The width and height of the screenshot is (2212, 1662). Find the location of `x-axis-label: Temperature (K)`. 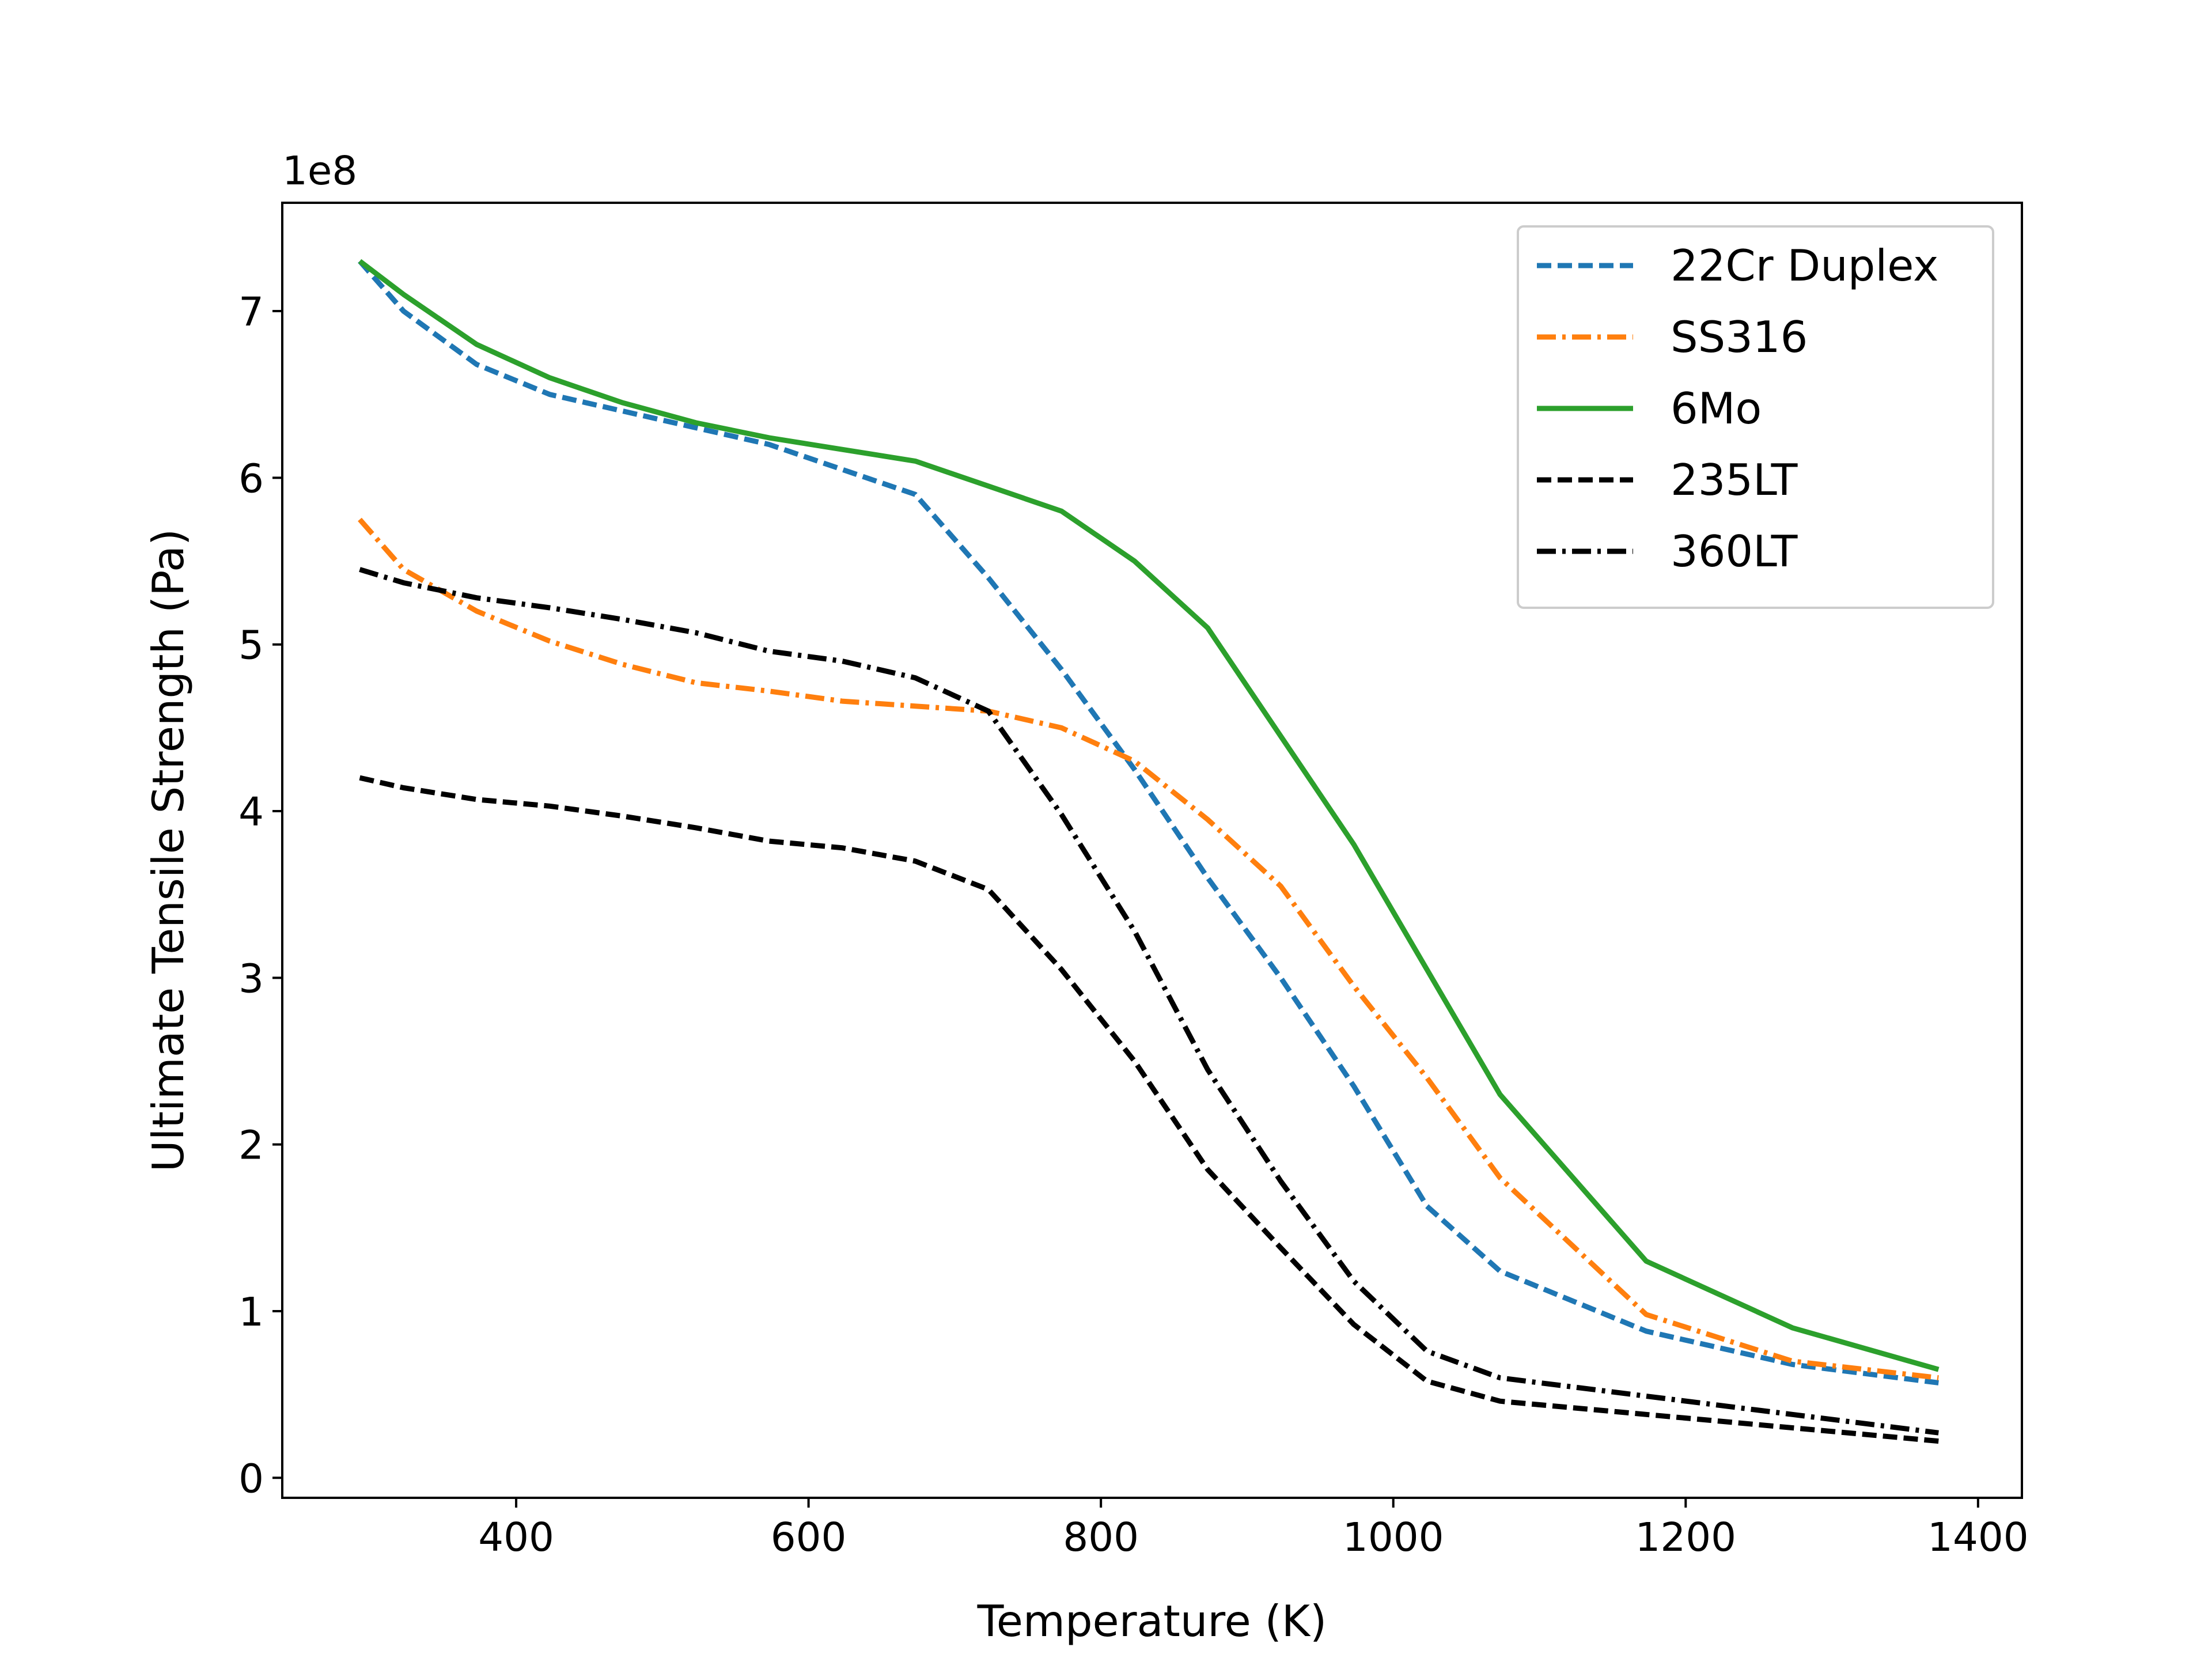

x-axis-label: Temperature (K) is located at coordinates (1152, 1621).